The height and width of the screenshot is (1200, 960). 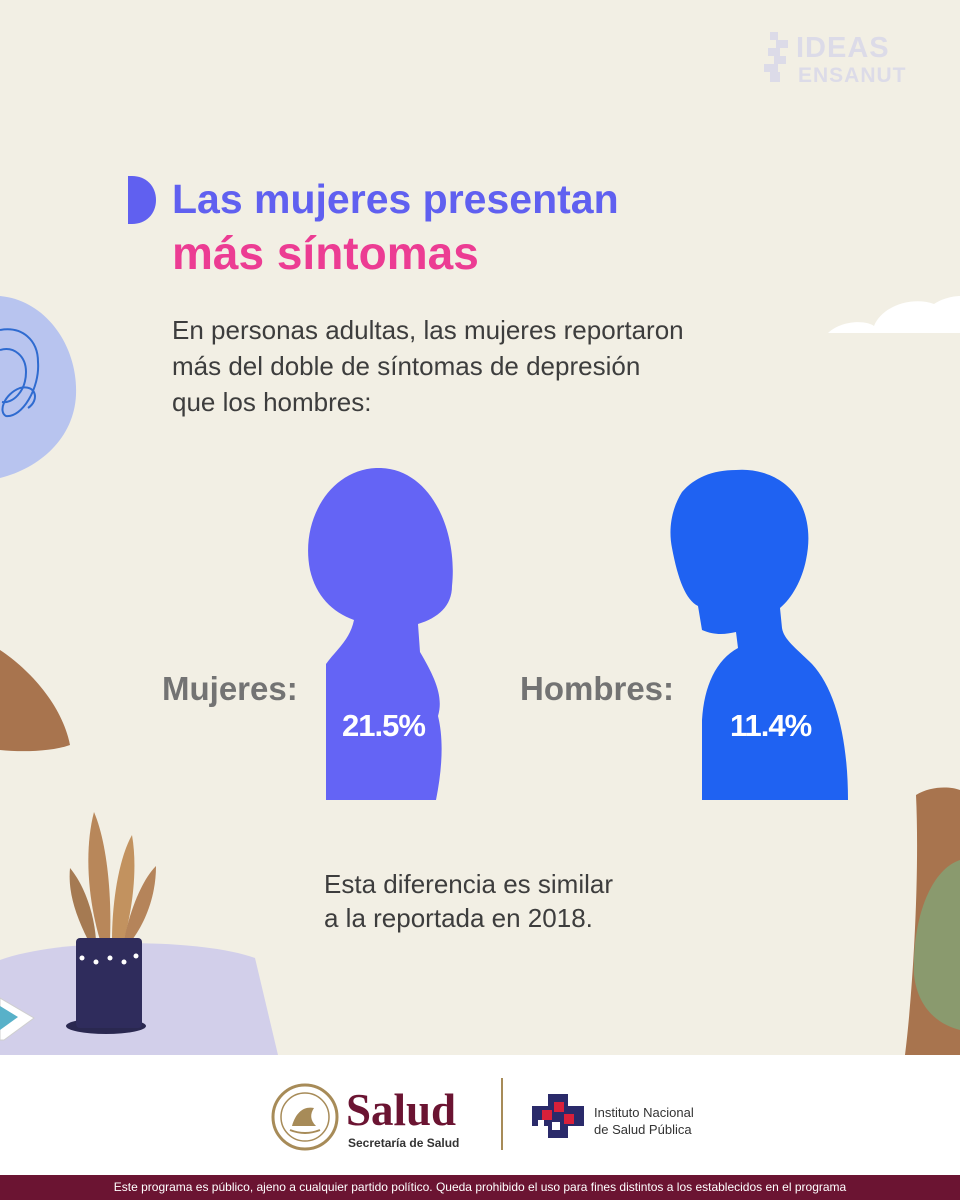 What do you see at coordinates (305, 1117) in the screenshot?
I see `mexico-seal-icon` at bounding box center [305, 1117].